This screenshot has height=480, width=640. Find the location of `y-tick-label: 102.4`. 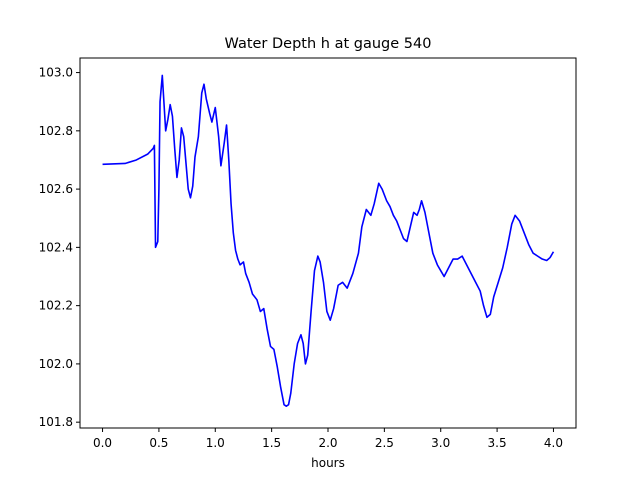

y-tick-label: 102.4 is located at coordinates (56, 247).